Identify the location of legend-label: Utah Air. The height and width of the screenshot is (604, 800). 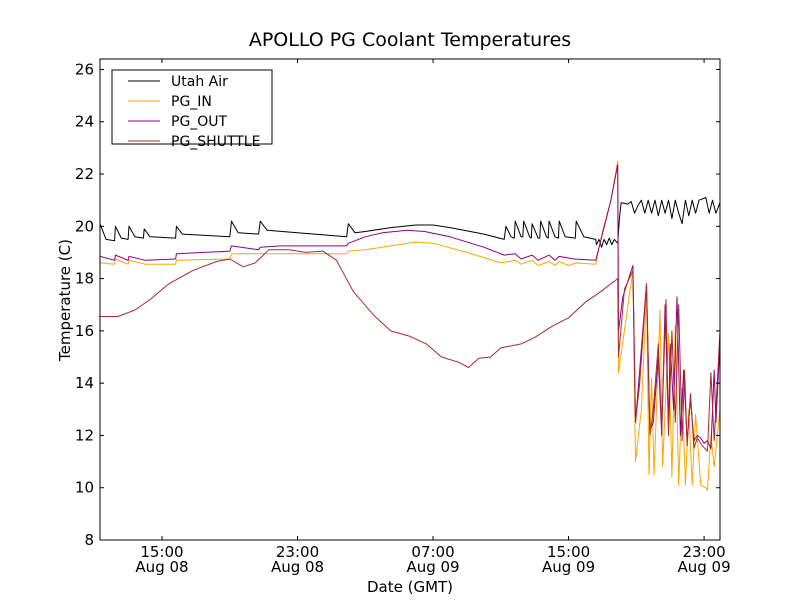
(199, 82).